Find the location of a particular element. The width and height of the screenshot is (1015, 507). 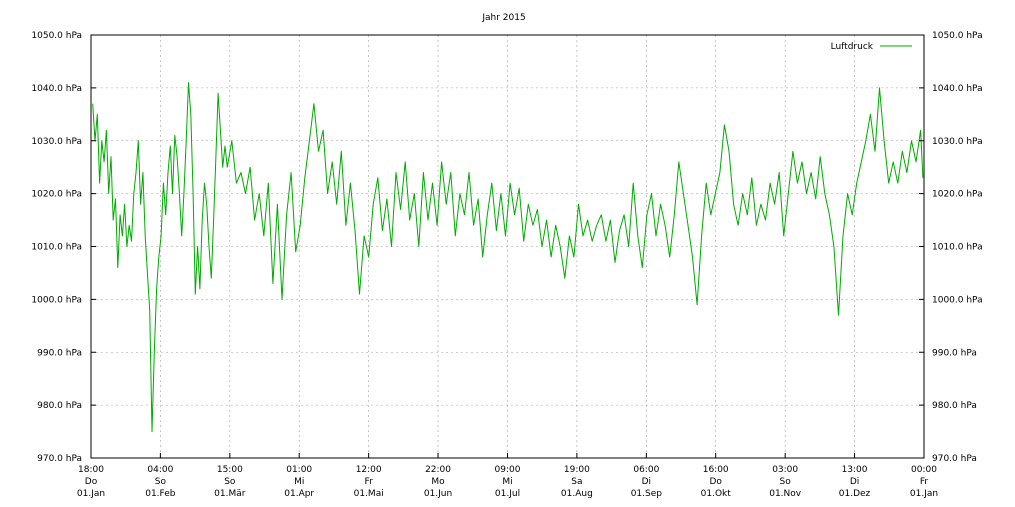

x-tick-label-weekday: Mo is located at coordinates (438, 482).